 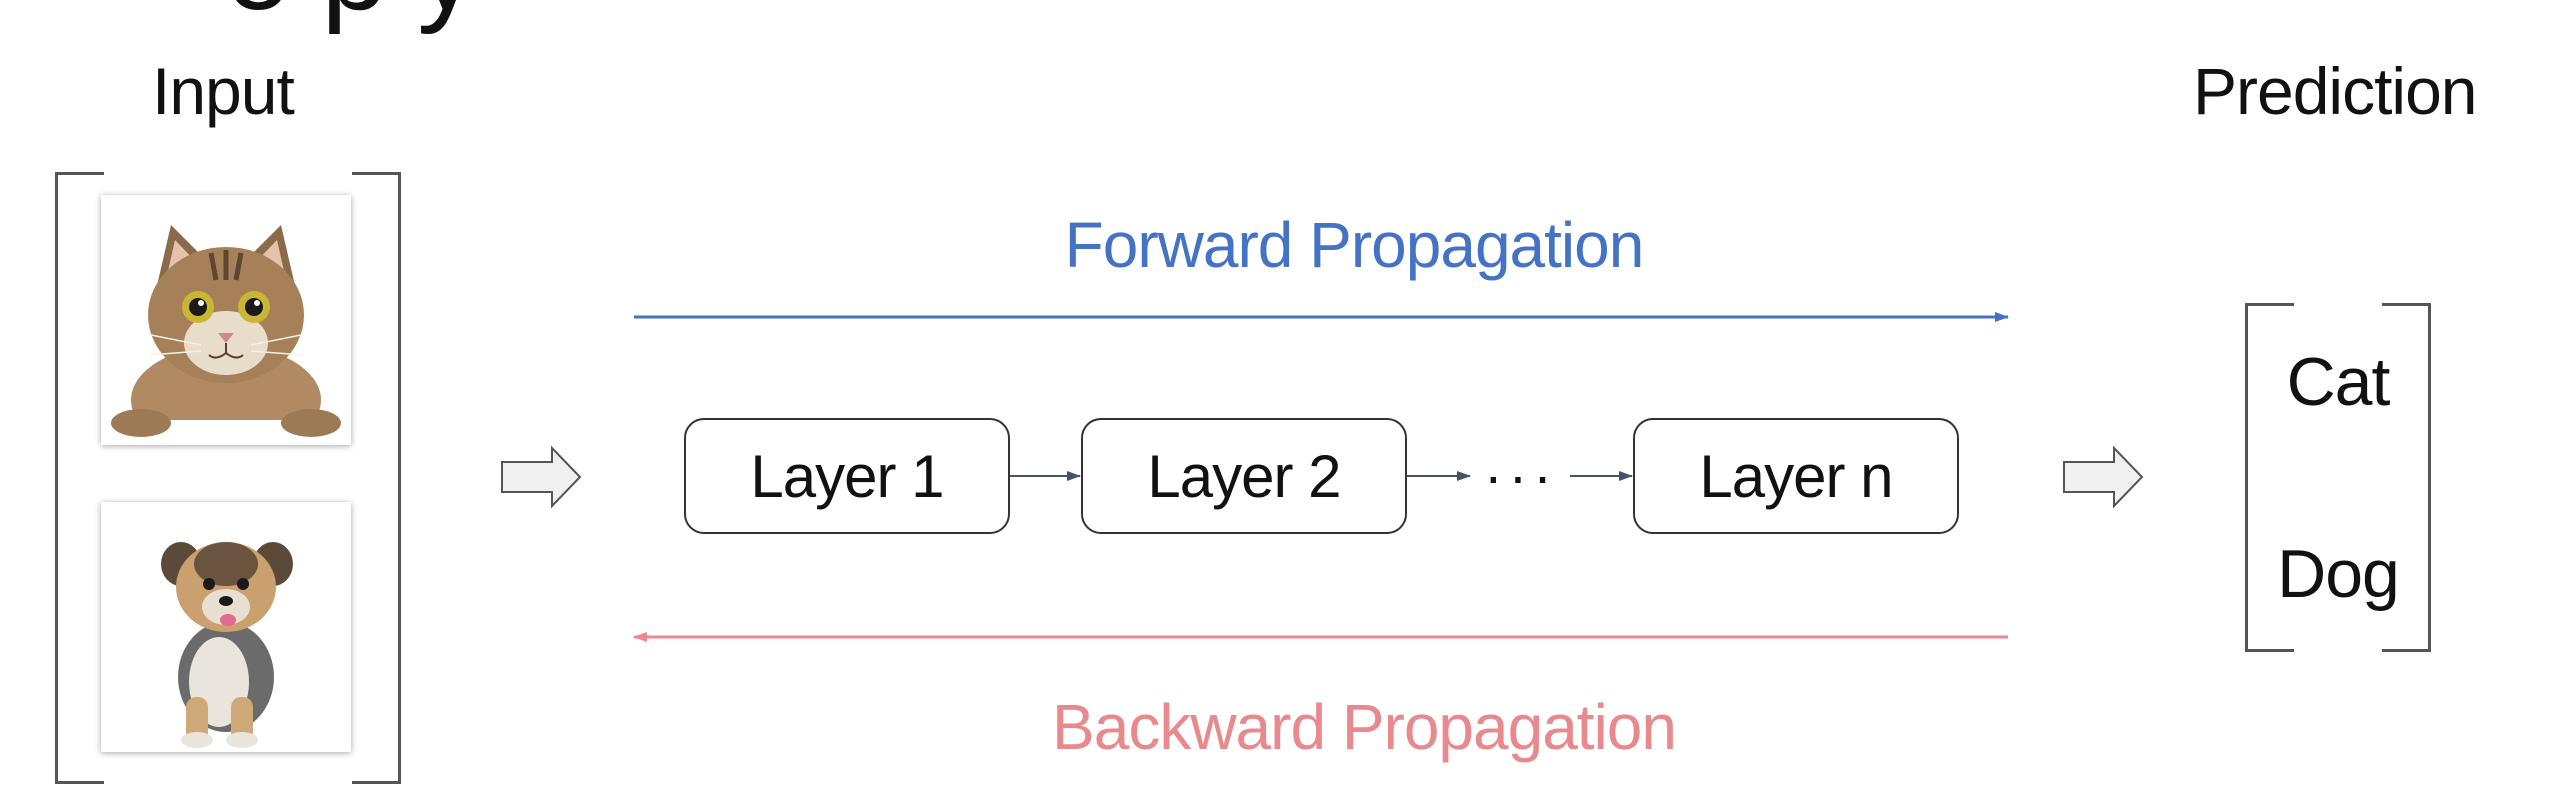 I want to click on output-block-arrow, so click(x=2103, y=477).